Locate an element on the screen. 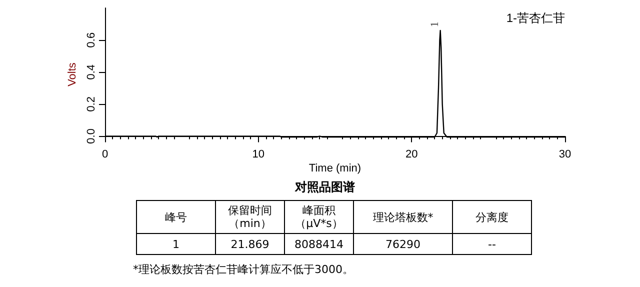 The width and height of the screenshot is (640, 287). y-tick-label: 0.6 is located at coordinates (92, 40).